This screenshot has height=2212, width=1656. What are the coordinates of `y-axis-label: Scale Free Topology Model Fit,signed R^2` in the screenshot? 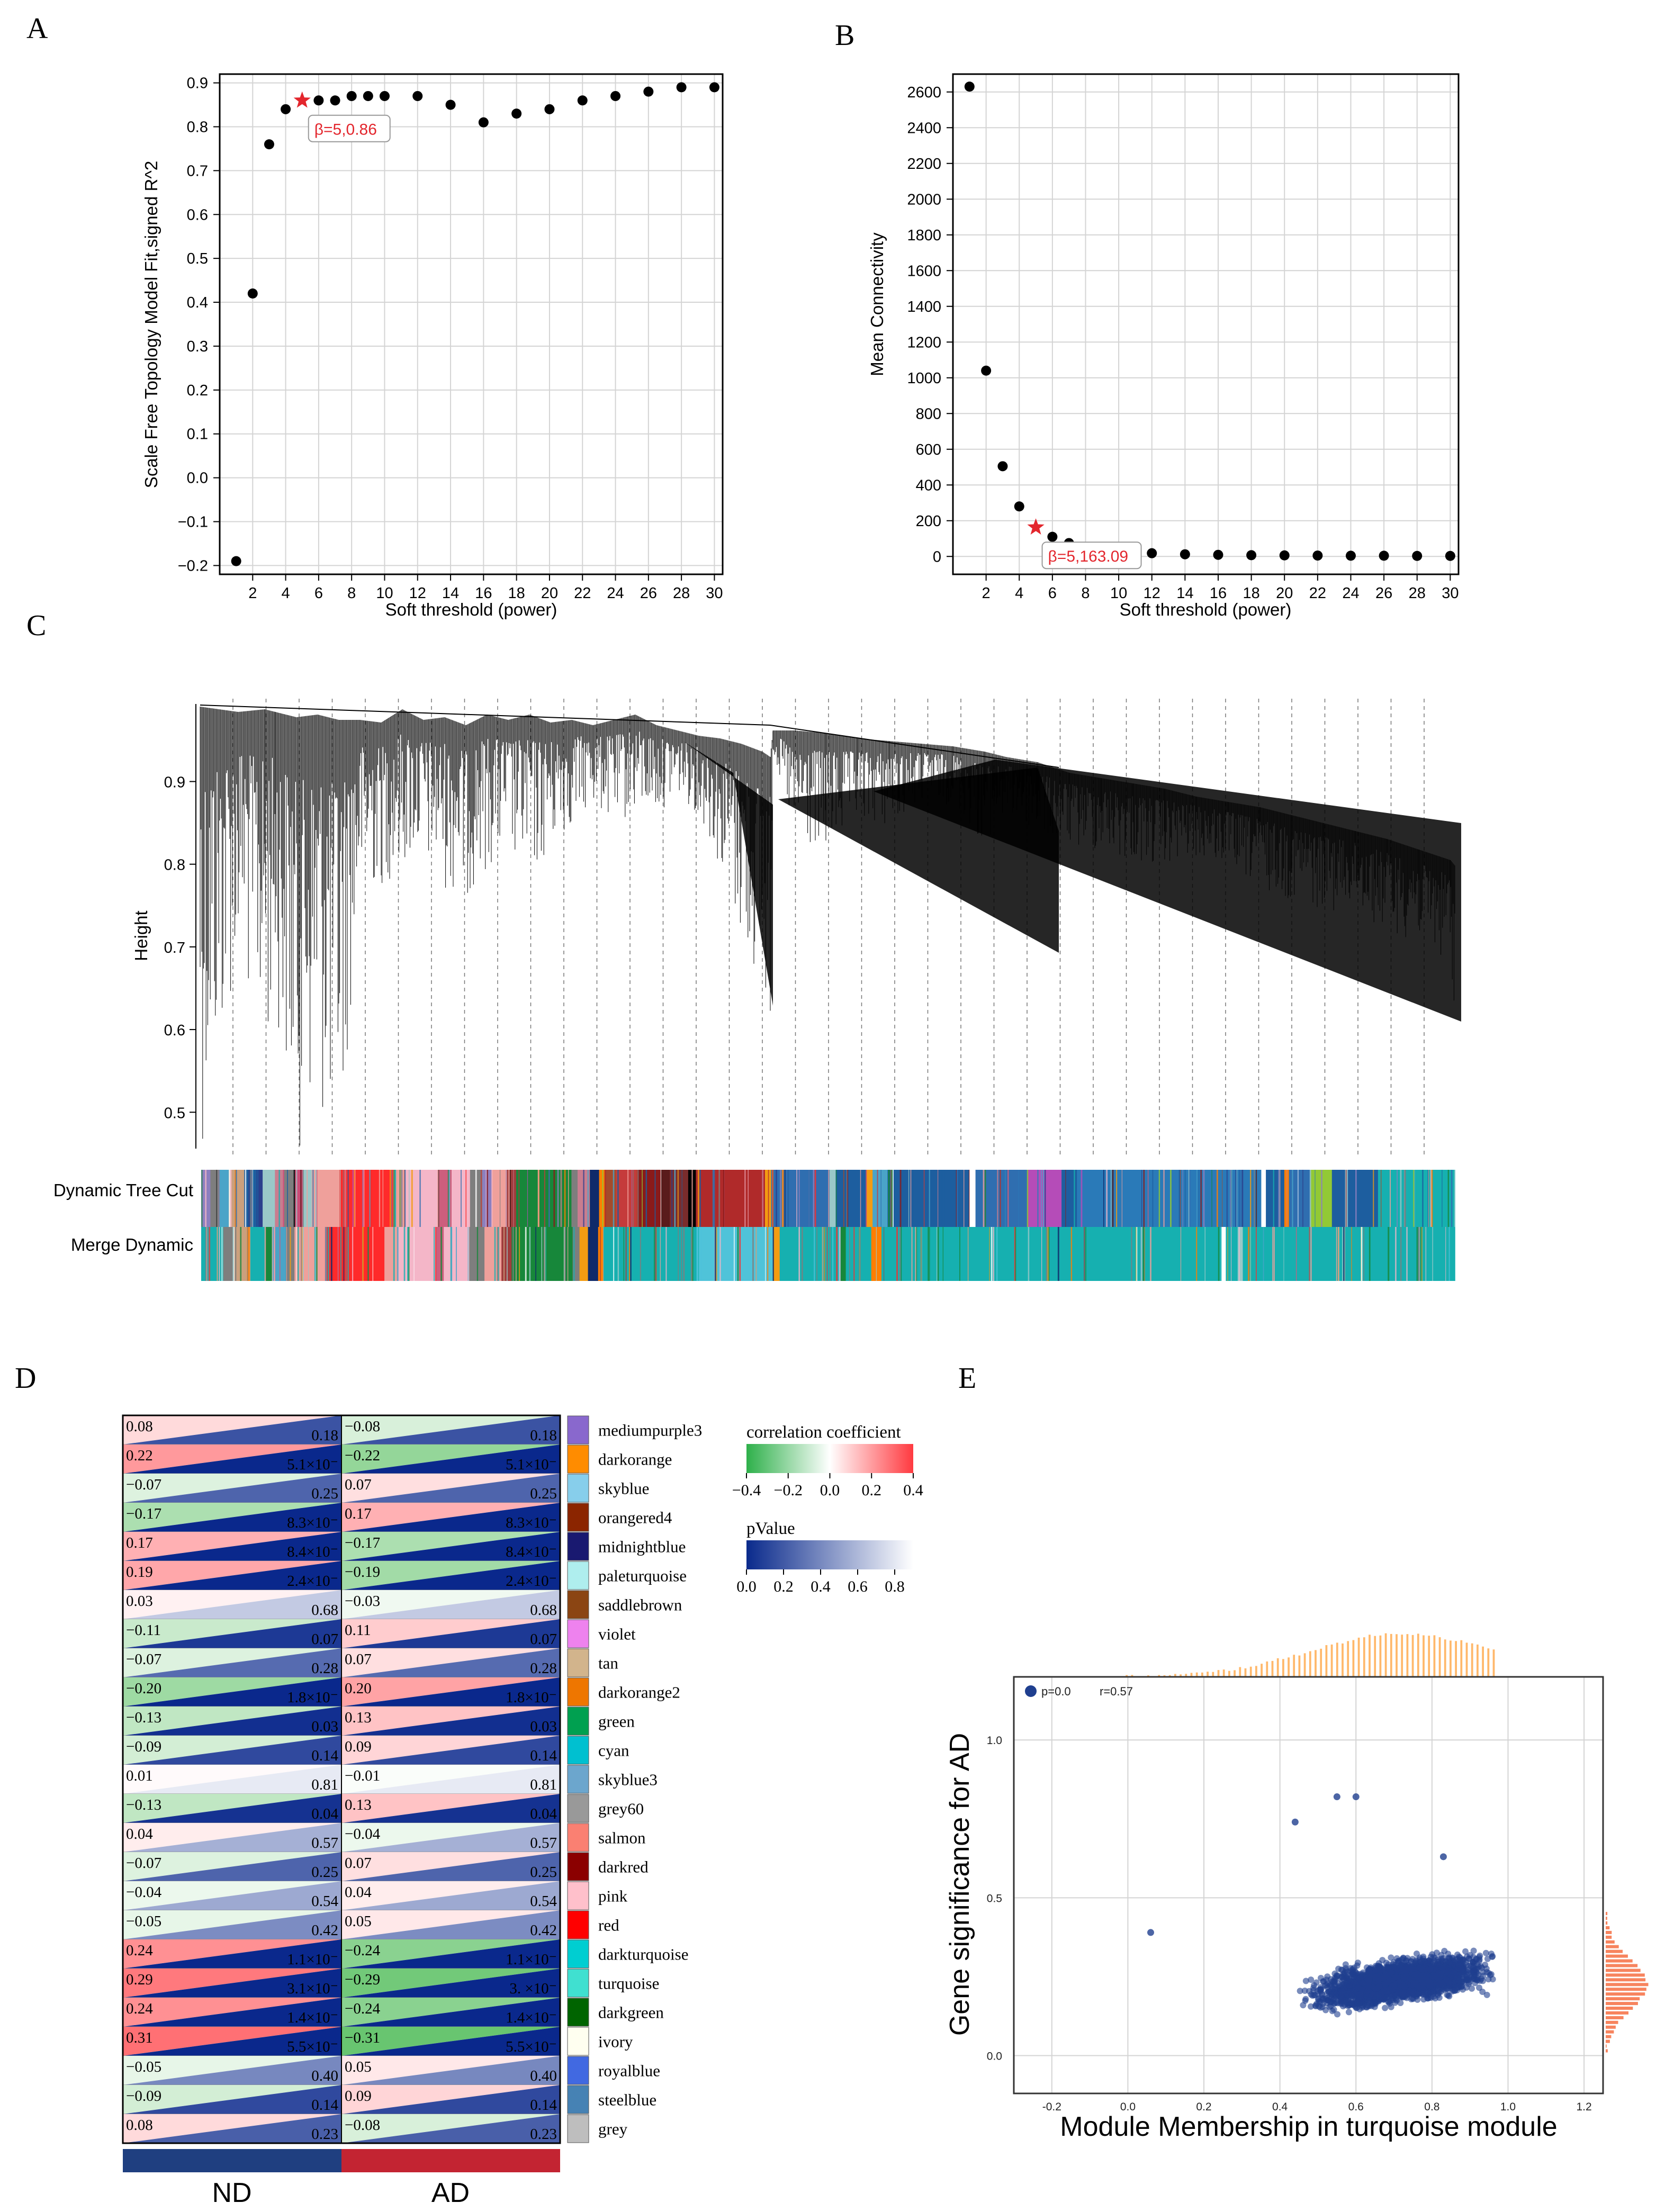 It's located at (151, 324).